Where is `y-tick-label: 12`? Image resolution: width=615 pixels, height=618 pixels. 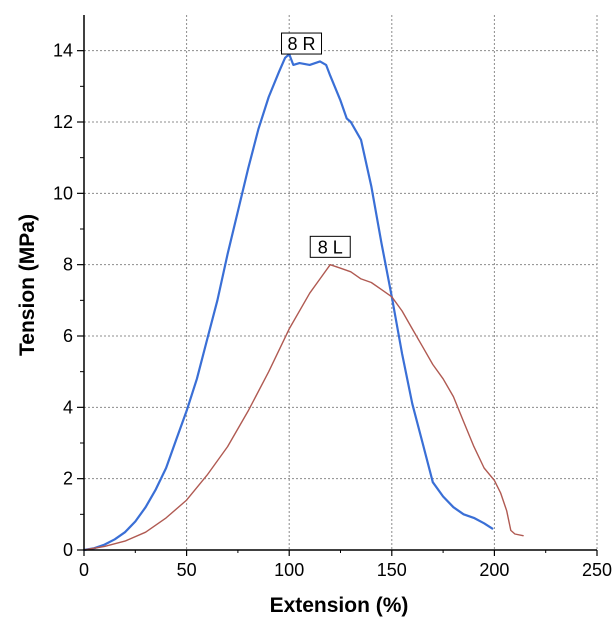
y-tick-label: 12 is located at coordinates (63, 122).